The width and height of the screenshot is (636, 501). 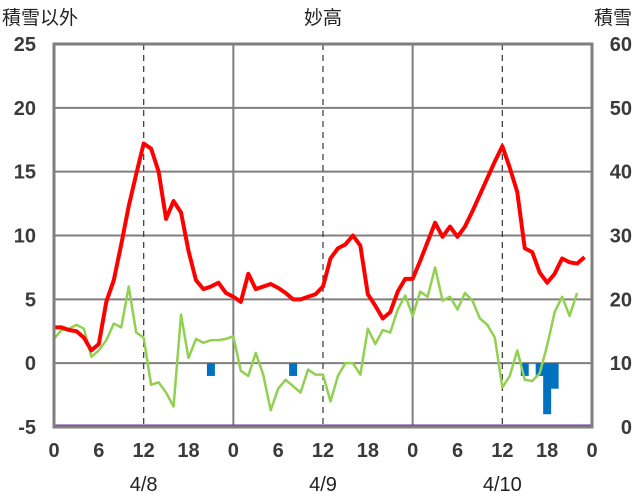 What do you see at coordinates (30, 364) in the screenshot?
I see `left-tick-label: 0` at bounding box center [30, 364].